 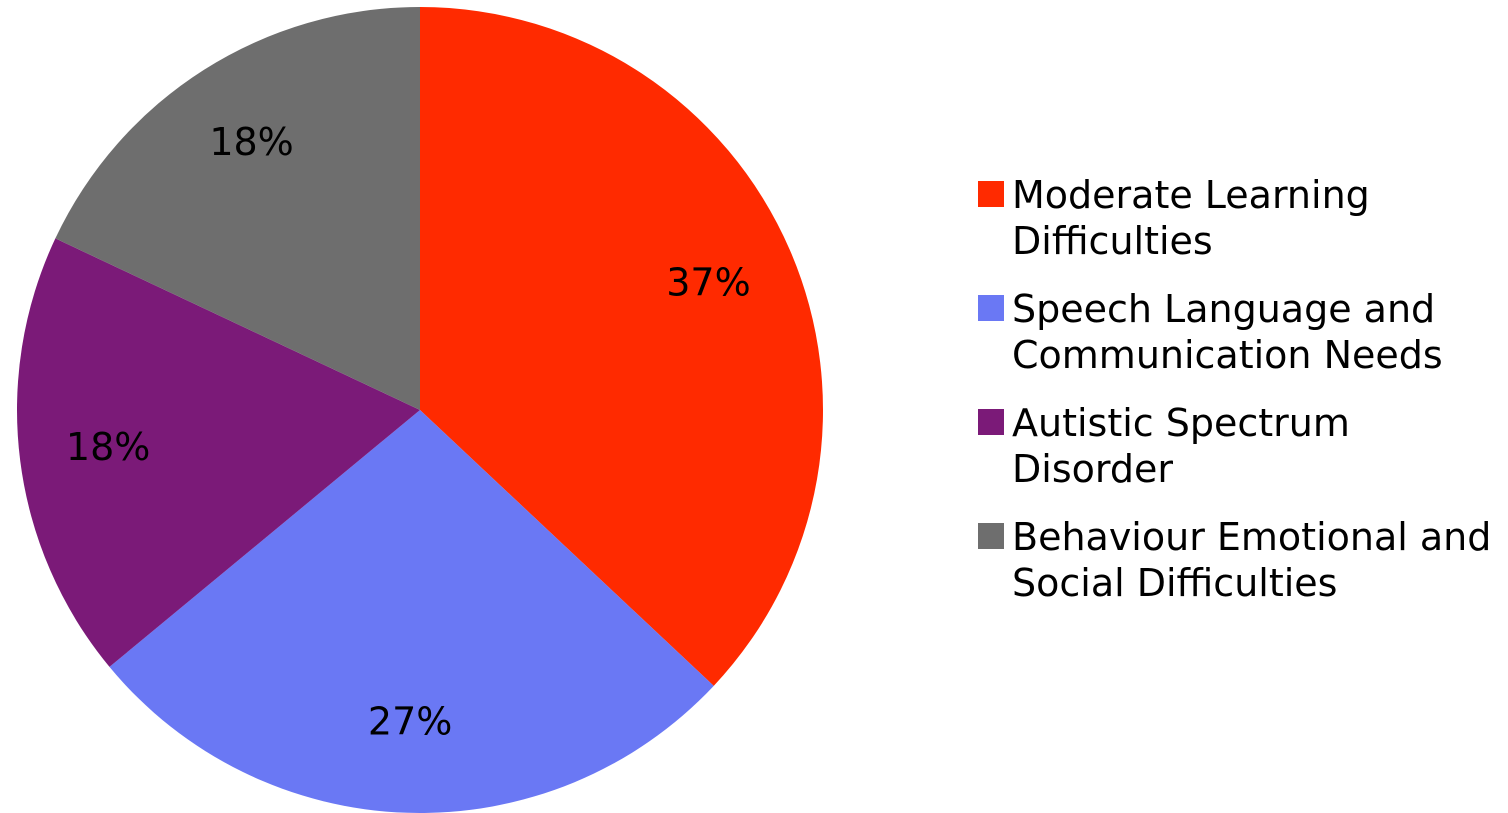 I want to click on legend-label: Speech Language and Communication Needs, so click(x=1227, y=332).